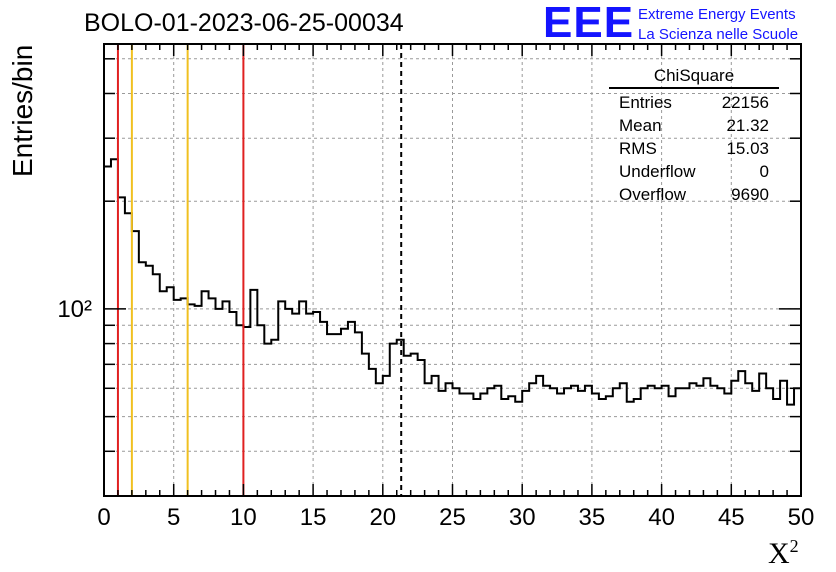 This screenshot has width=836, height=572. I want to click on stats-row-mean: Mean 21.32, so click(694, 125).